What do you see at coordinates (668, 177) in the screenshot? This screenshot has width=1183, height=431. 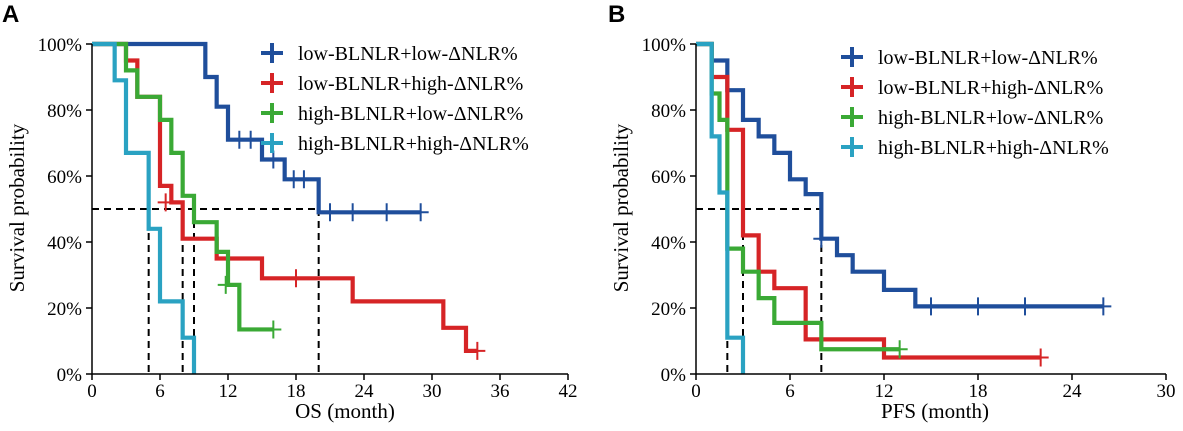 I see `panel-b-y-tick-label: 60%` at bounding box center [668, 177].